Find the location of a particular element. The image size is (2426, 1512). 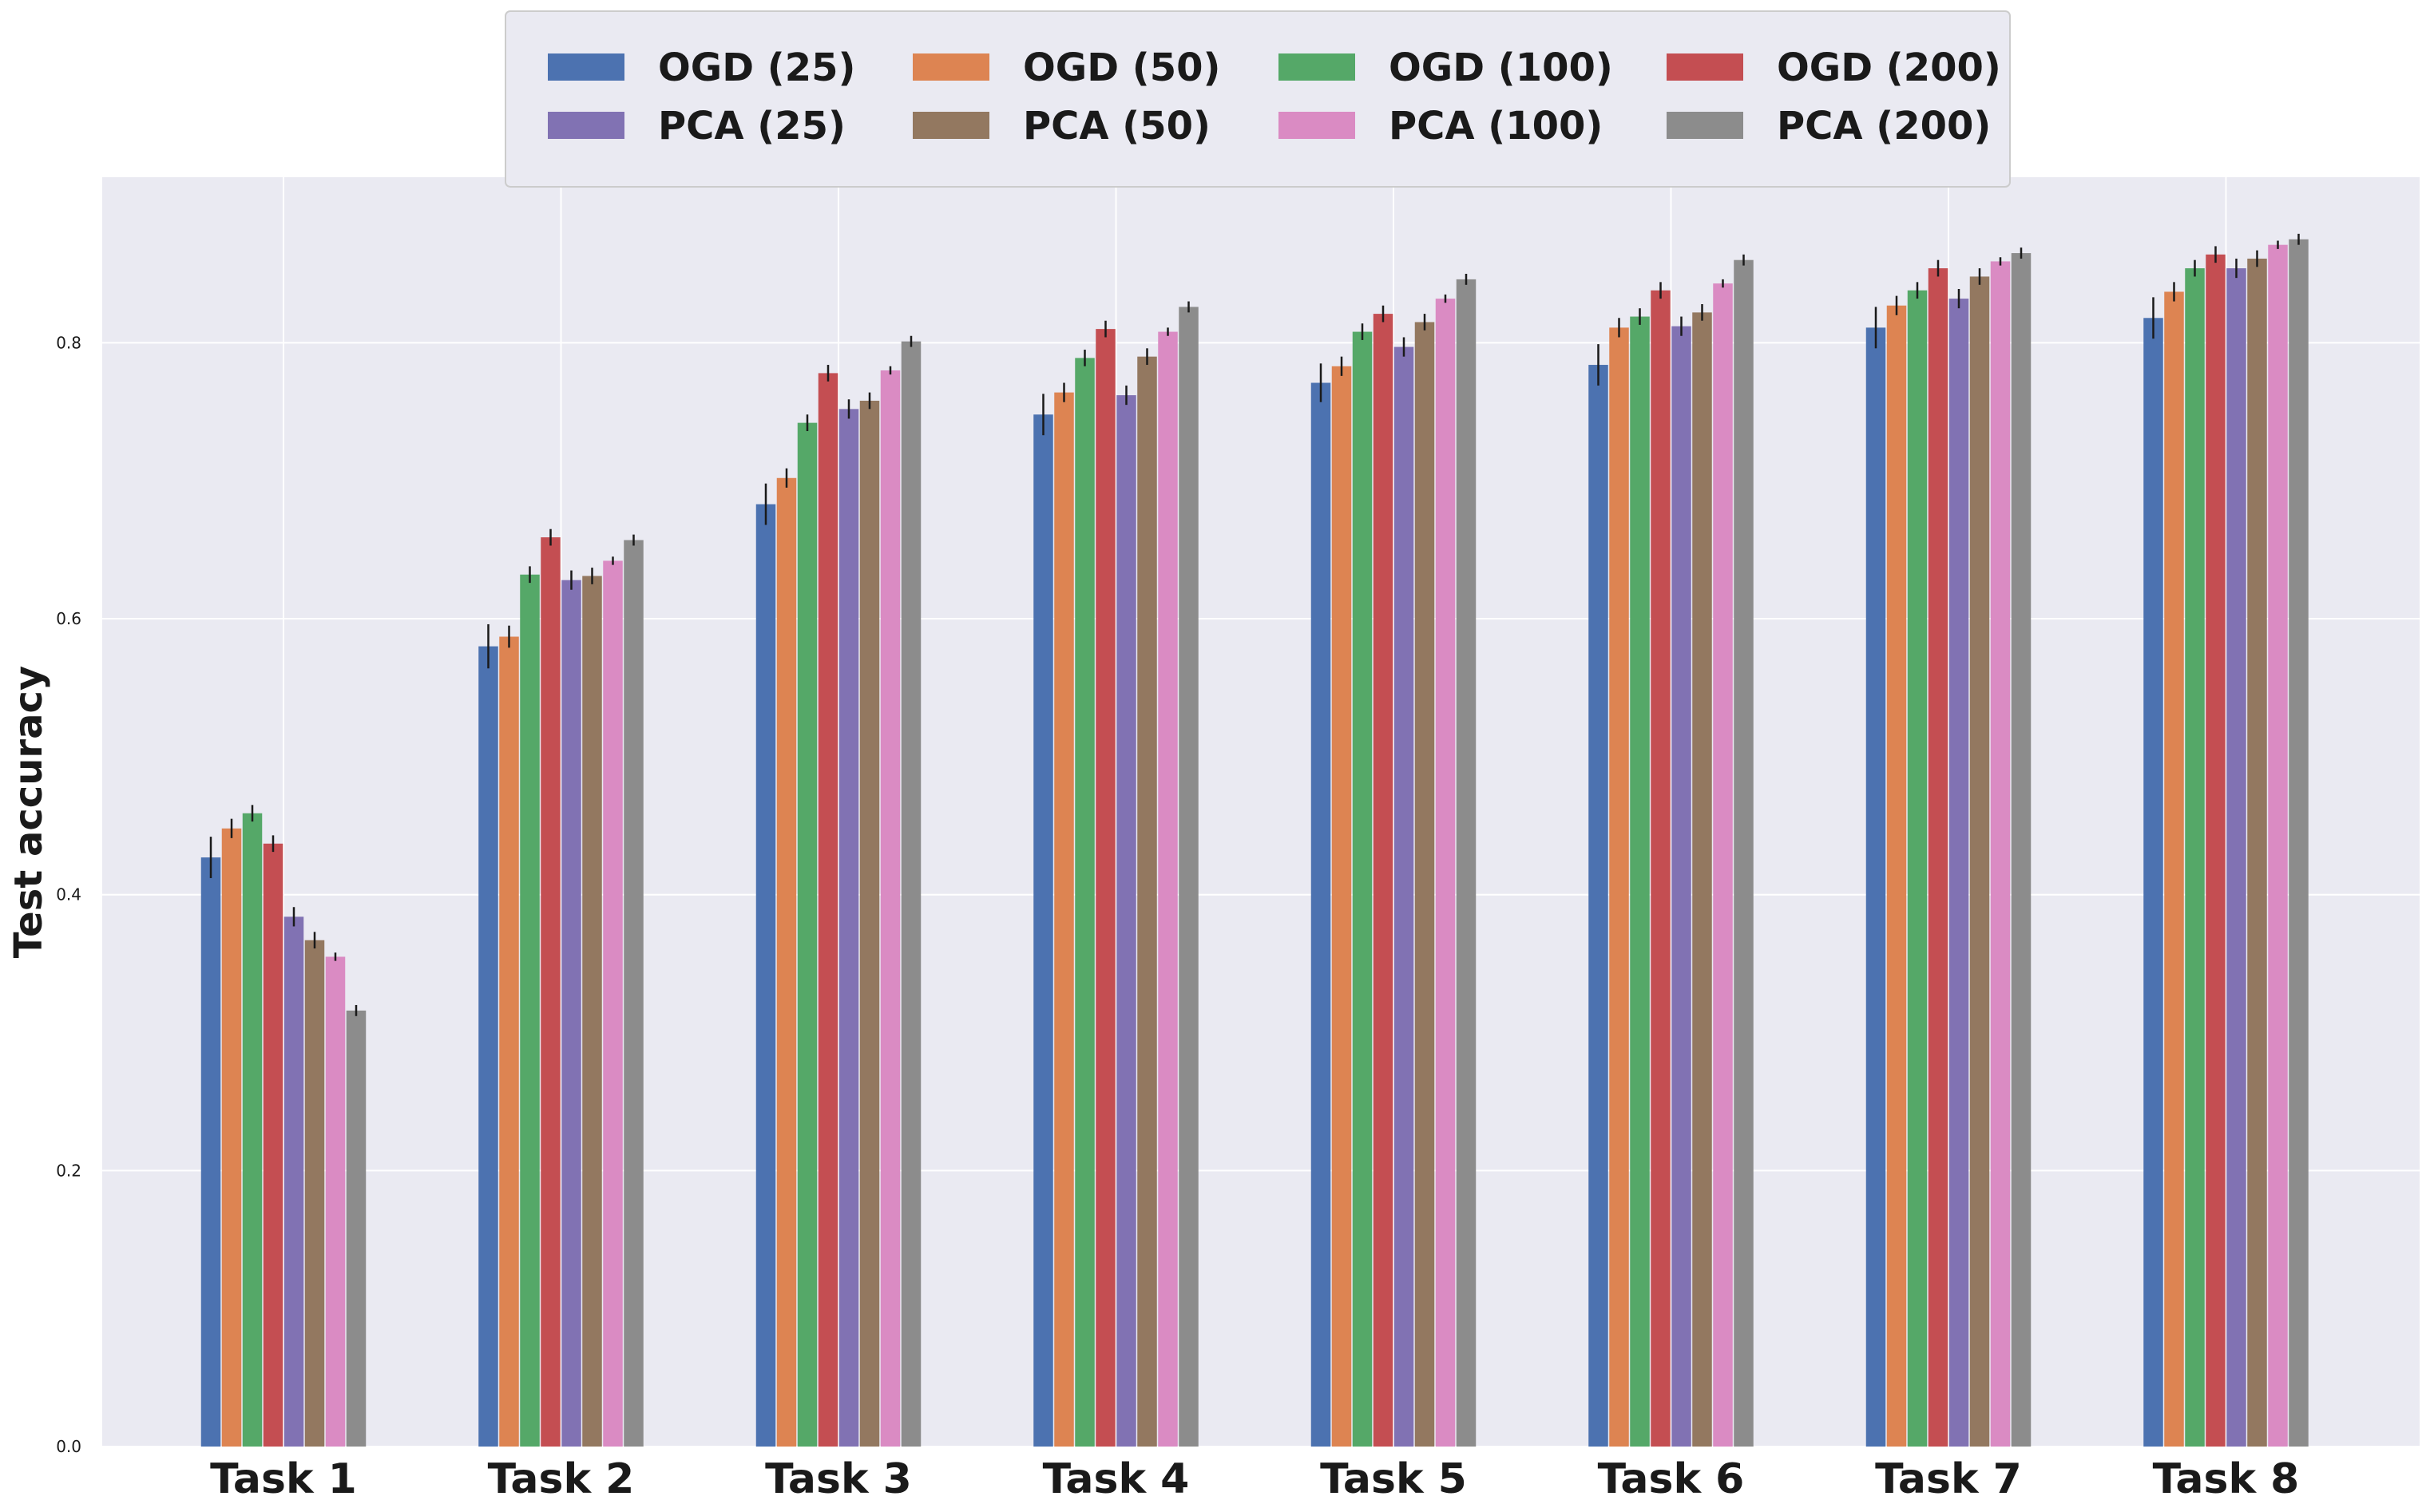

x-tick-label: Task 6 is located at coordinates (1671, 1479).